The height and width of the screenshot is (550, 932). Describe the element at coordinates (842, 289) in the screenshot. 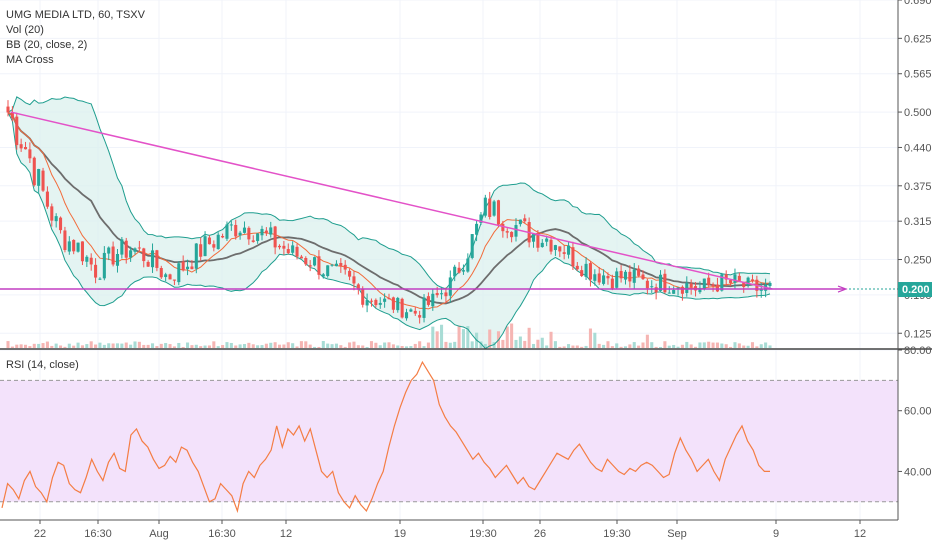

I see `support-arrow-icon` at that location.